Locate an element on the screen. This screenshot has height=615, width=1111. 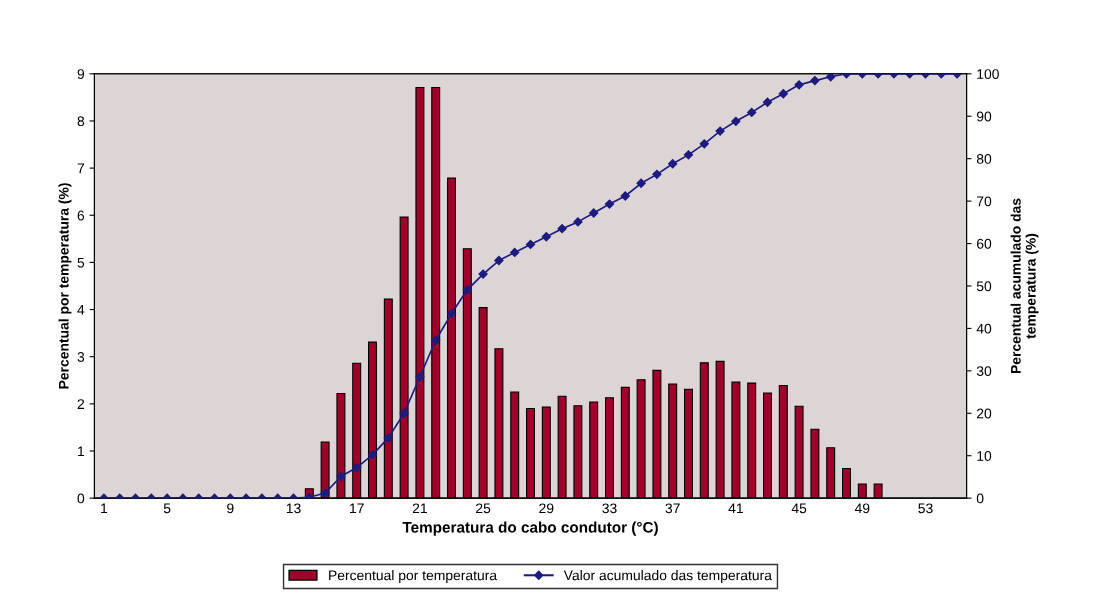
y2-tick-label: 50 is located at coordinates (984, 286).